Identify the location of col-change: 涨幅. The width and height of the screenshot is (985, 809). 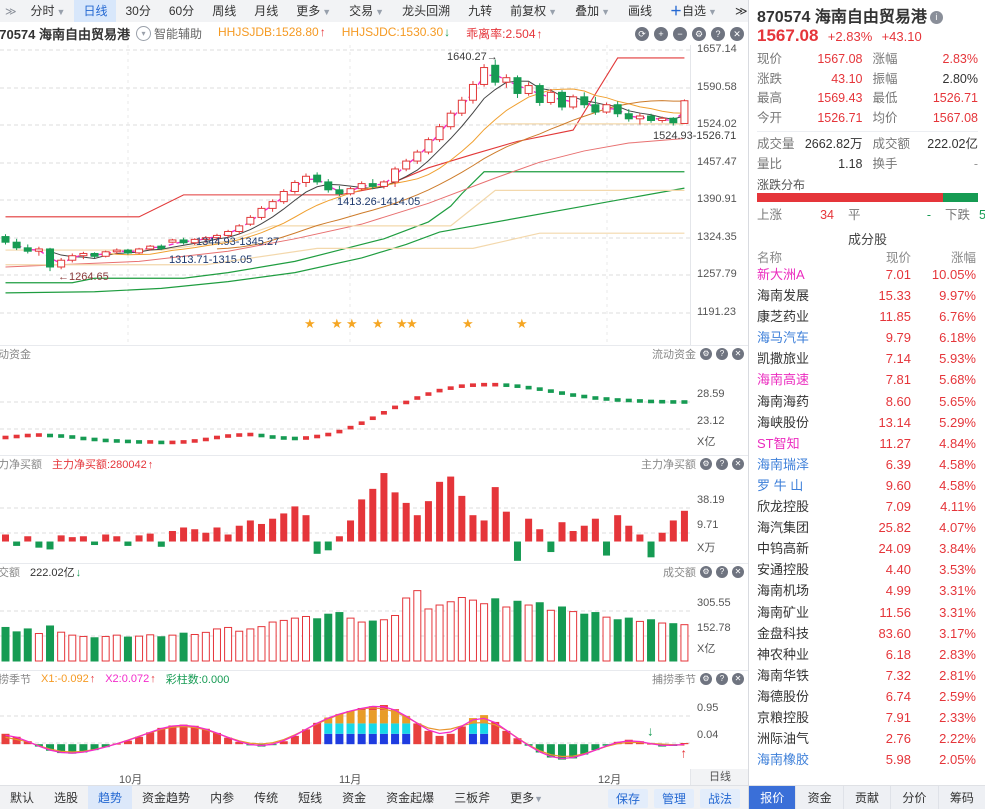
(963, 258).